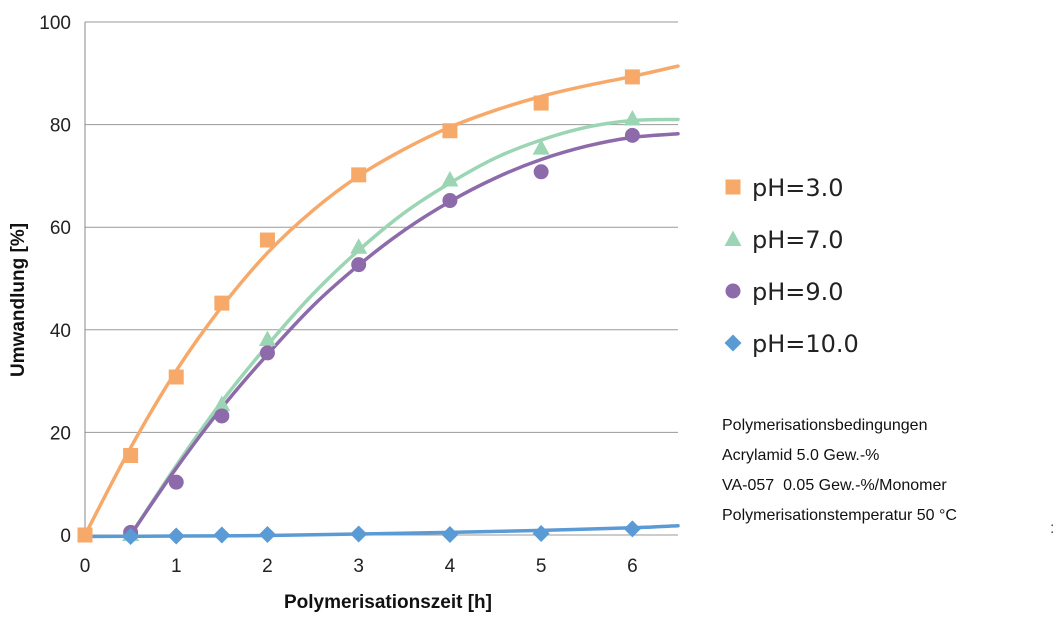 The image size is (1058, 621). Describe the element at coordinates (55, 23) in the screenshot. I see `y-tick-label: 100` at that location.